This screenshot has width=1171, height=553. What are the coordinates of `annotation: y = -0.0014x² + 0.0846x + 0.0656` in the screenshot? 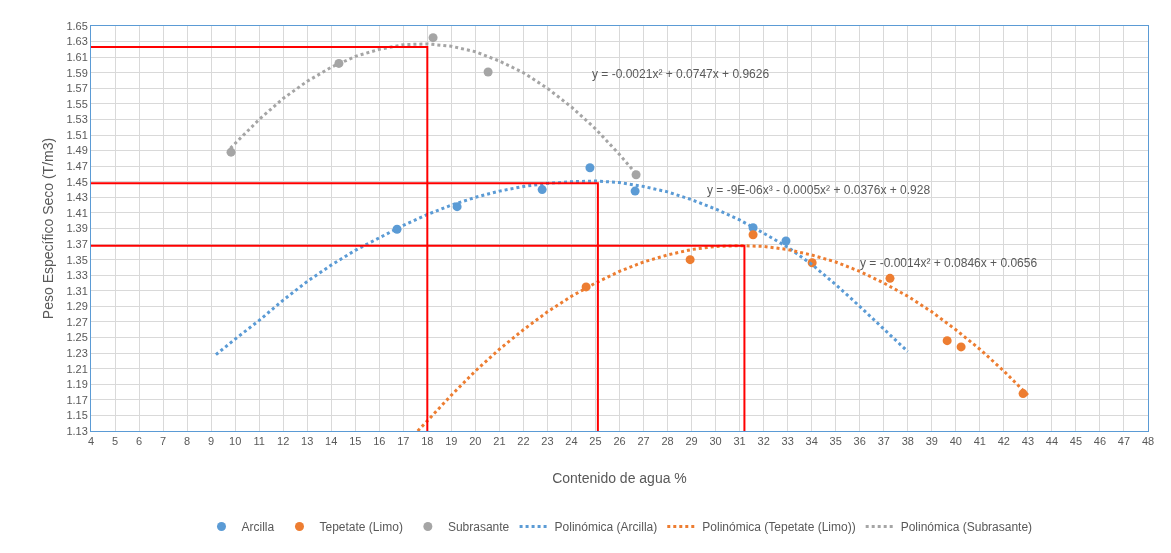 It's located at (949, 263).